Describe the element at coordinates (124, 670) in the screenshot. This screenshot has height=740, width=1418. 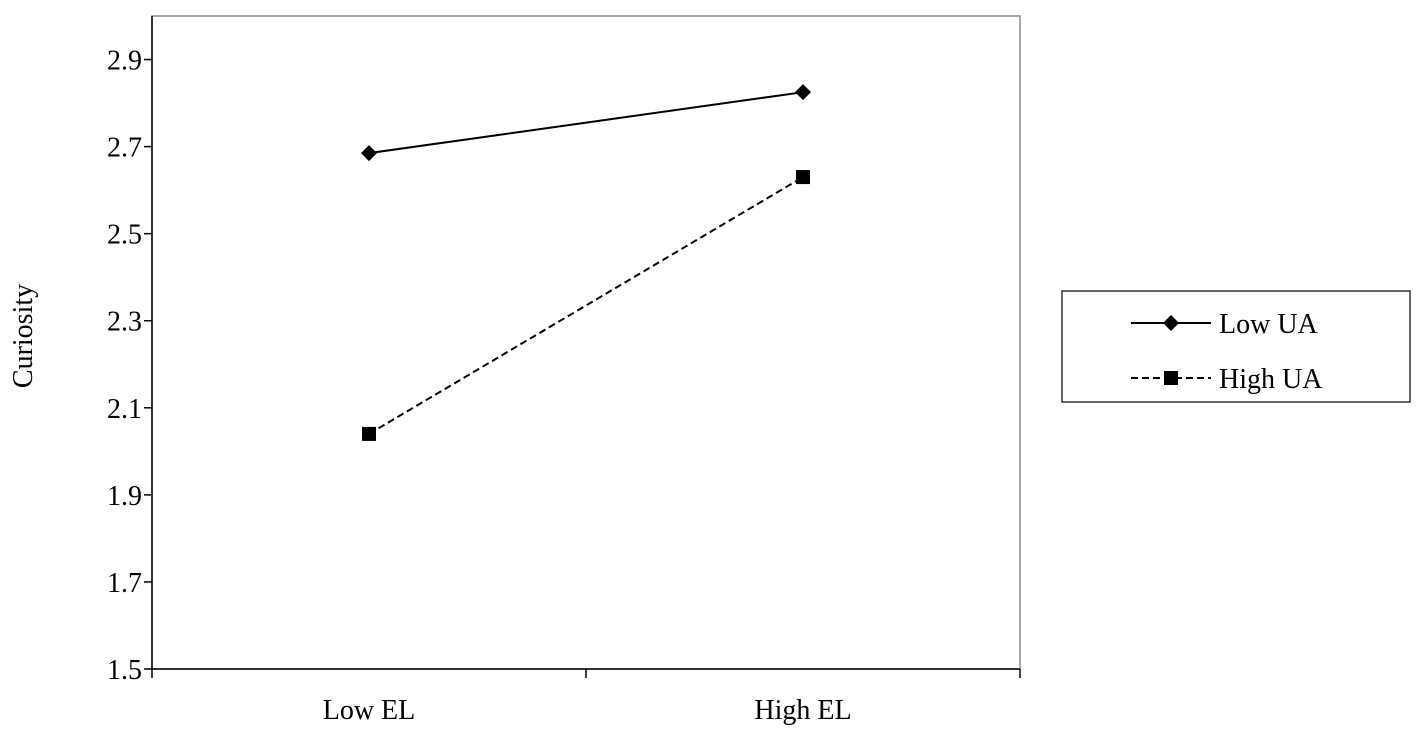
I see `y-tick-label: 1.5` at that location.